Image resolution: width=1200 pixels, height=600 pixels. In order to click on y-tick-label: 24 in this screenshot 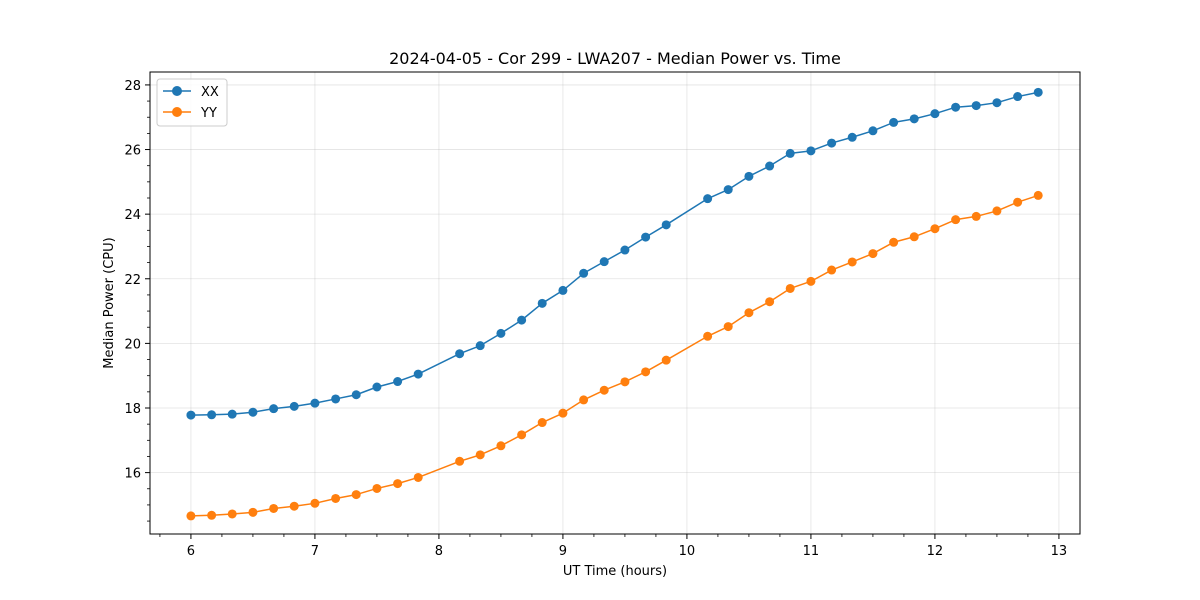, I will do `click(132, 215)`.